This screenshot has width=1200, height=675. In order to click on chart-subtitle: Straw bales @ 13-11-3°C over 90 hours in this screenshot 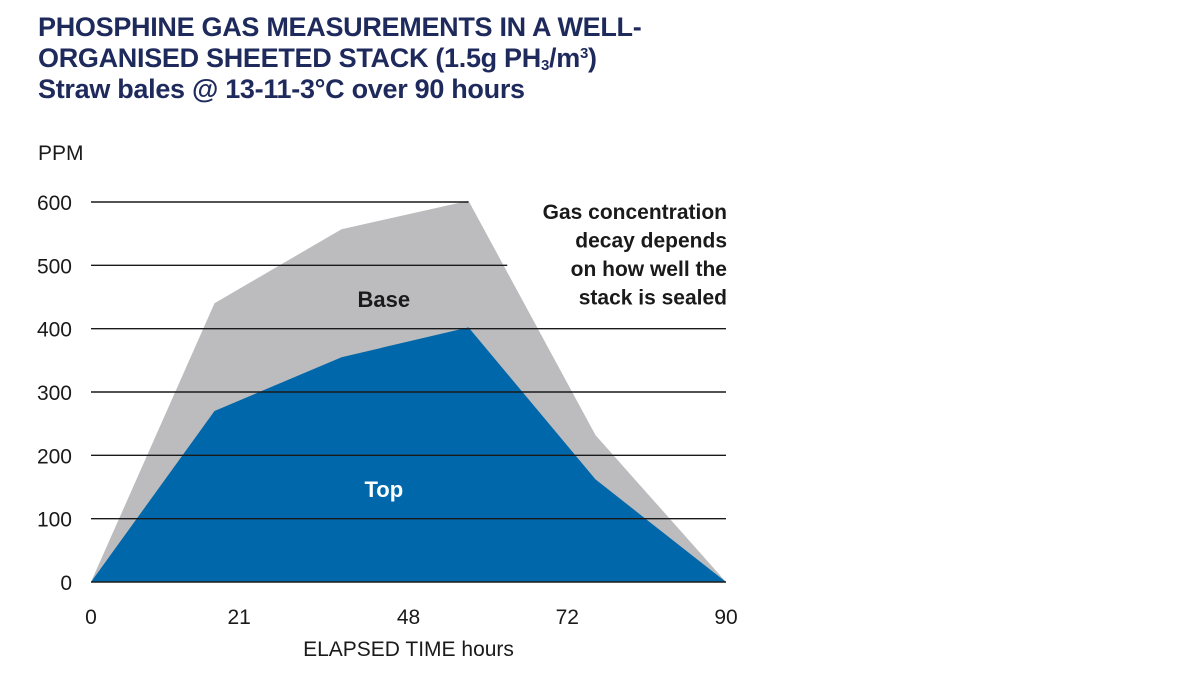, I will do `click(281, 89)`.